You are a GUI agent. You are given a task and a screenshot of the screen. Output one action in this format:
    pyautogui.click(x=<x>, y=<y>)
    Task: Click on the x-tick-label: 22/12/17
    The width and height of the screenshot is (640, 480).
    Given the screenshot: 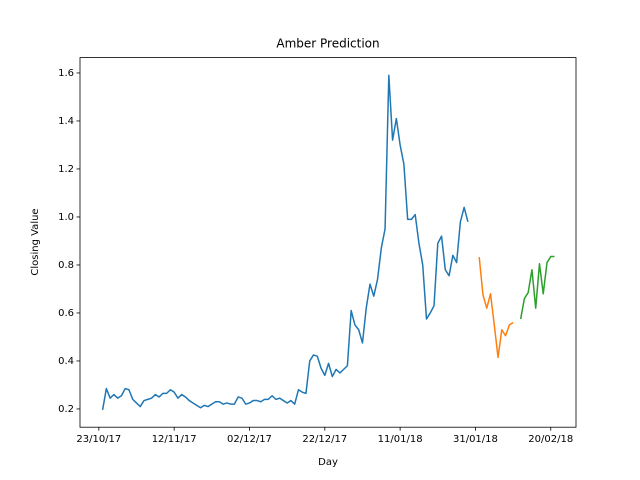 What is the action you would take?
    pyautogui.click(x=324, y=439)
    